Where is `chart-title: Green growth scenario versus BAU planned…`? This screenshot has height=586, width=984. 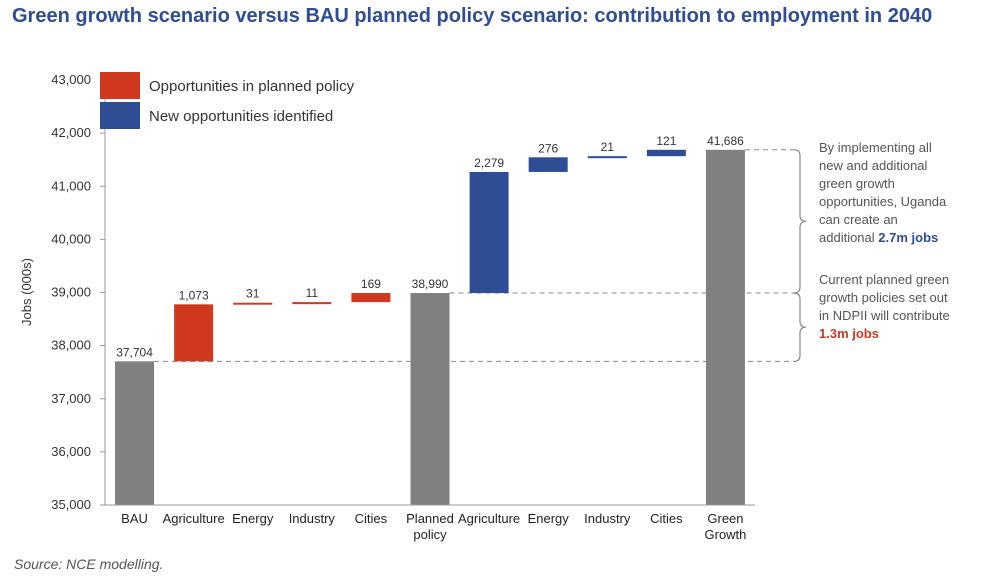
chart-title: Green growth scenario versus BAU planned… is located at coordinates (472, 16).